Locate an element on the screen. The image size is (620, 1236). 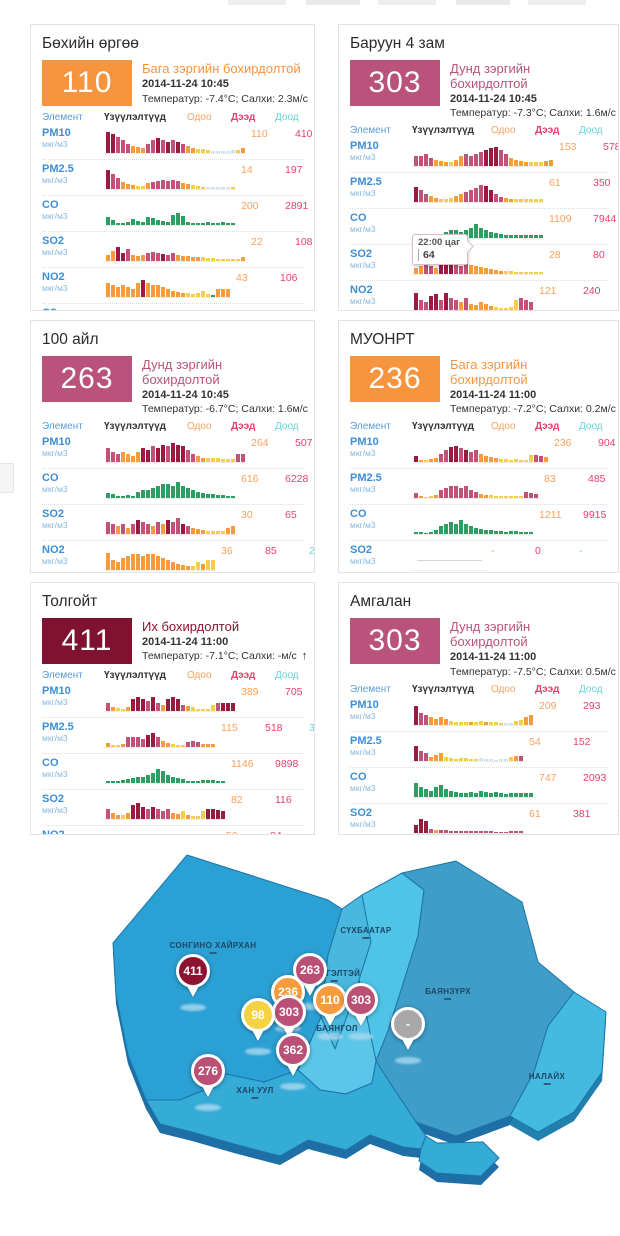
pollutant-row: SO2 мкг/м3 30 65 25 is located at coordinates (172, 522).